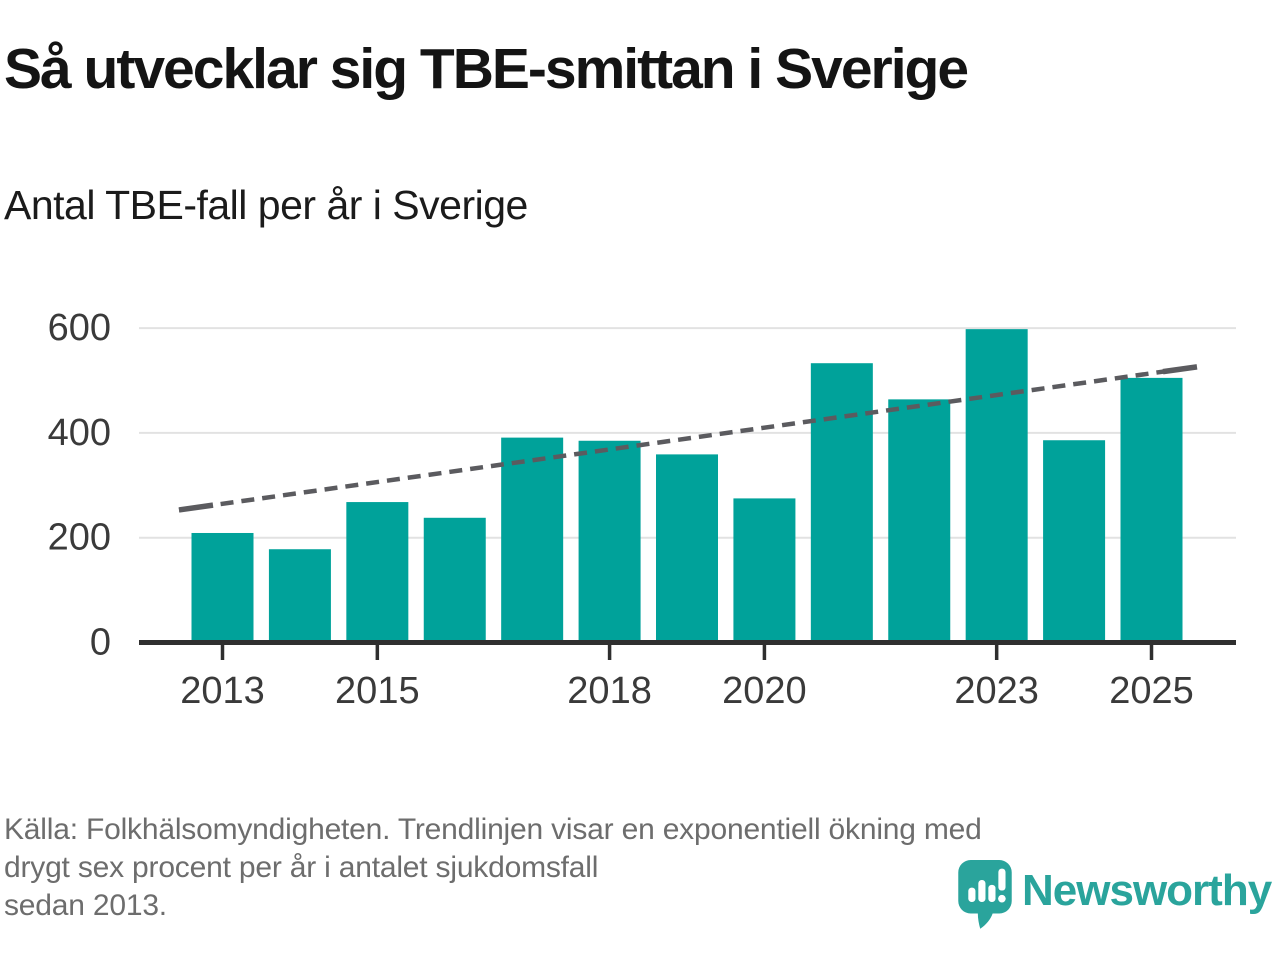 The width and height of the screenshot is (1280, 960). Describe the element at coordinates (1147, 890) in the screenshot. I see `newsworthy-logo-text: Newsworthy` at that location.